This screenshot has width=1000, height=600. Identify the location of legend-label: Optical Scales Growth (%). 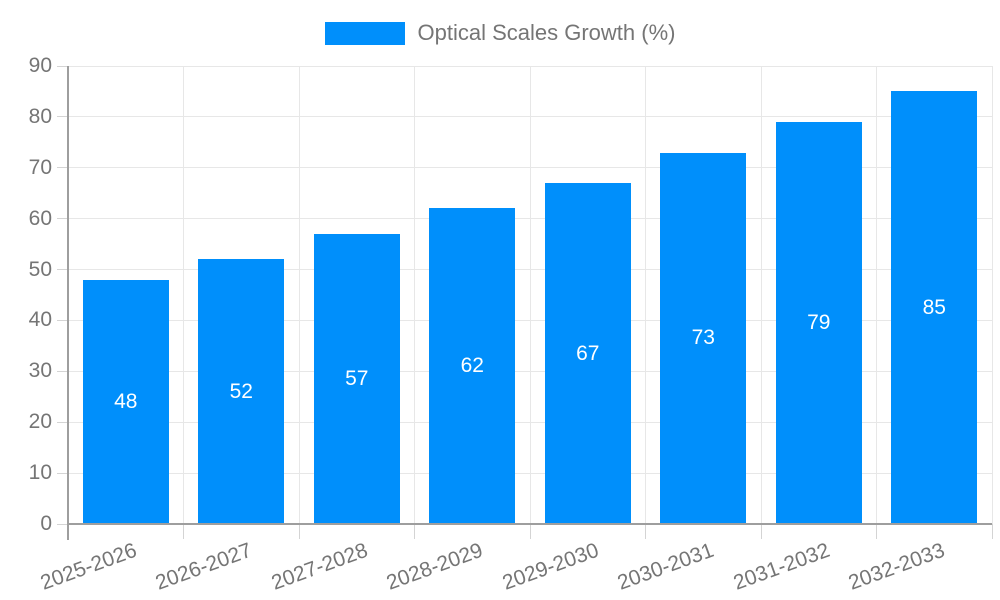
(546, 32).